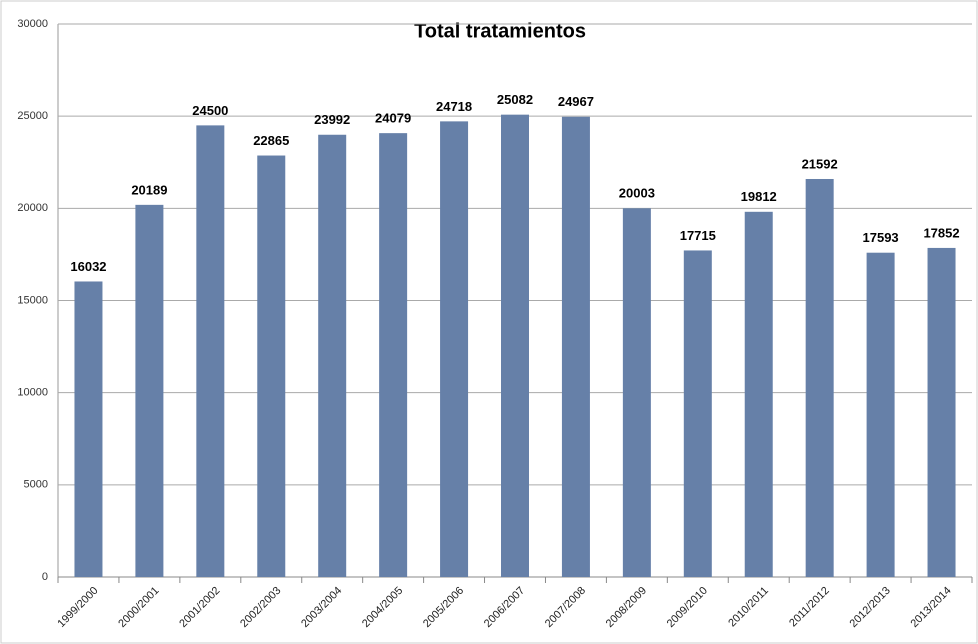 Image resolution: width=978 pixels, height=644 pixels. Describe the element at coordinates (36, 485) in the screenshot. I see `y-tick-label: 5000` at that location.